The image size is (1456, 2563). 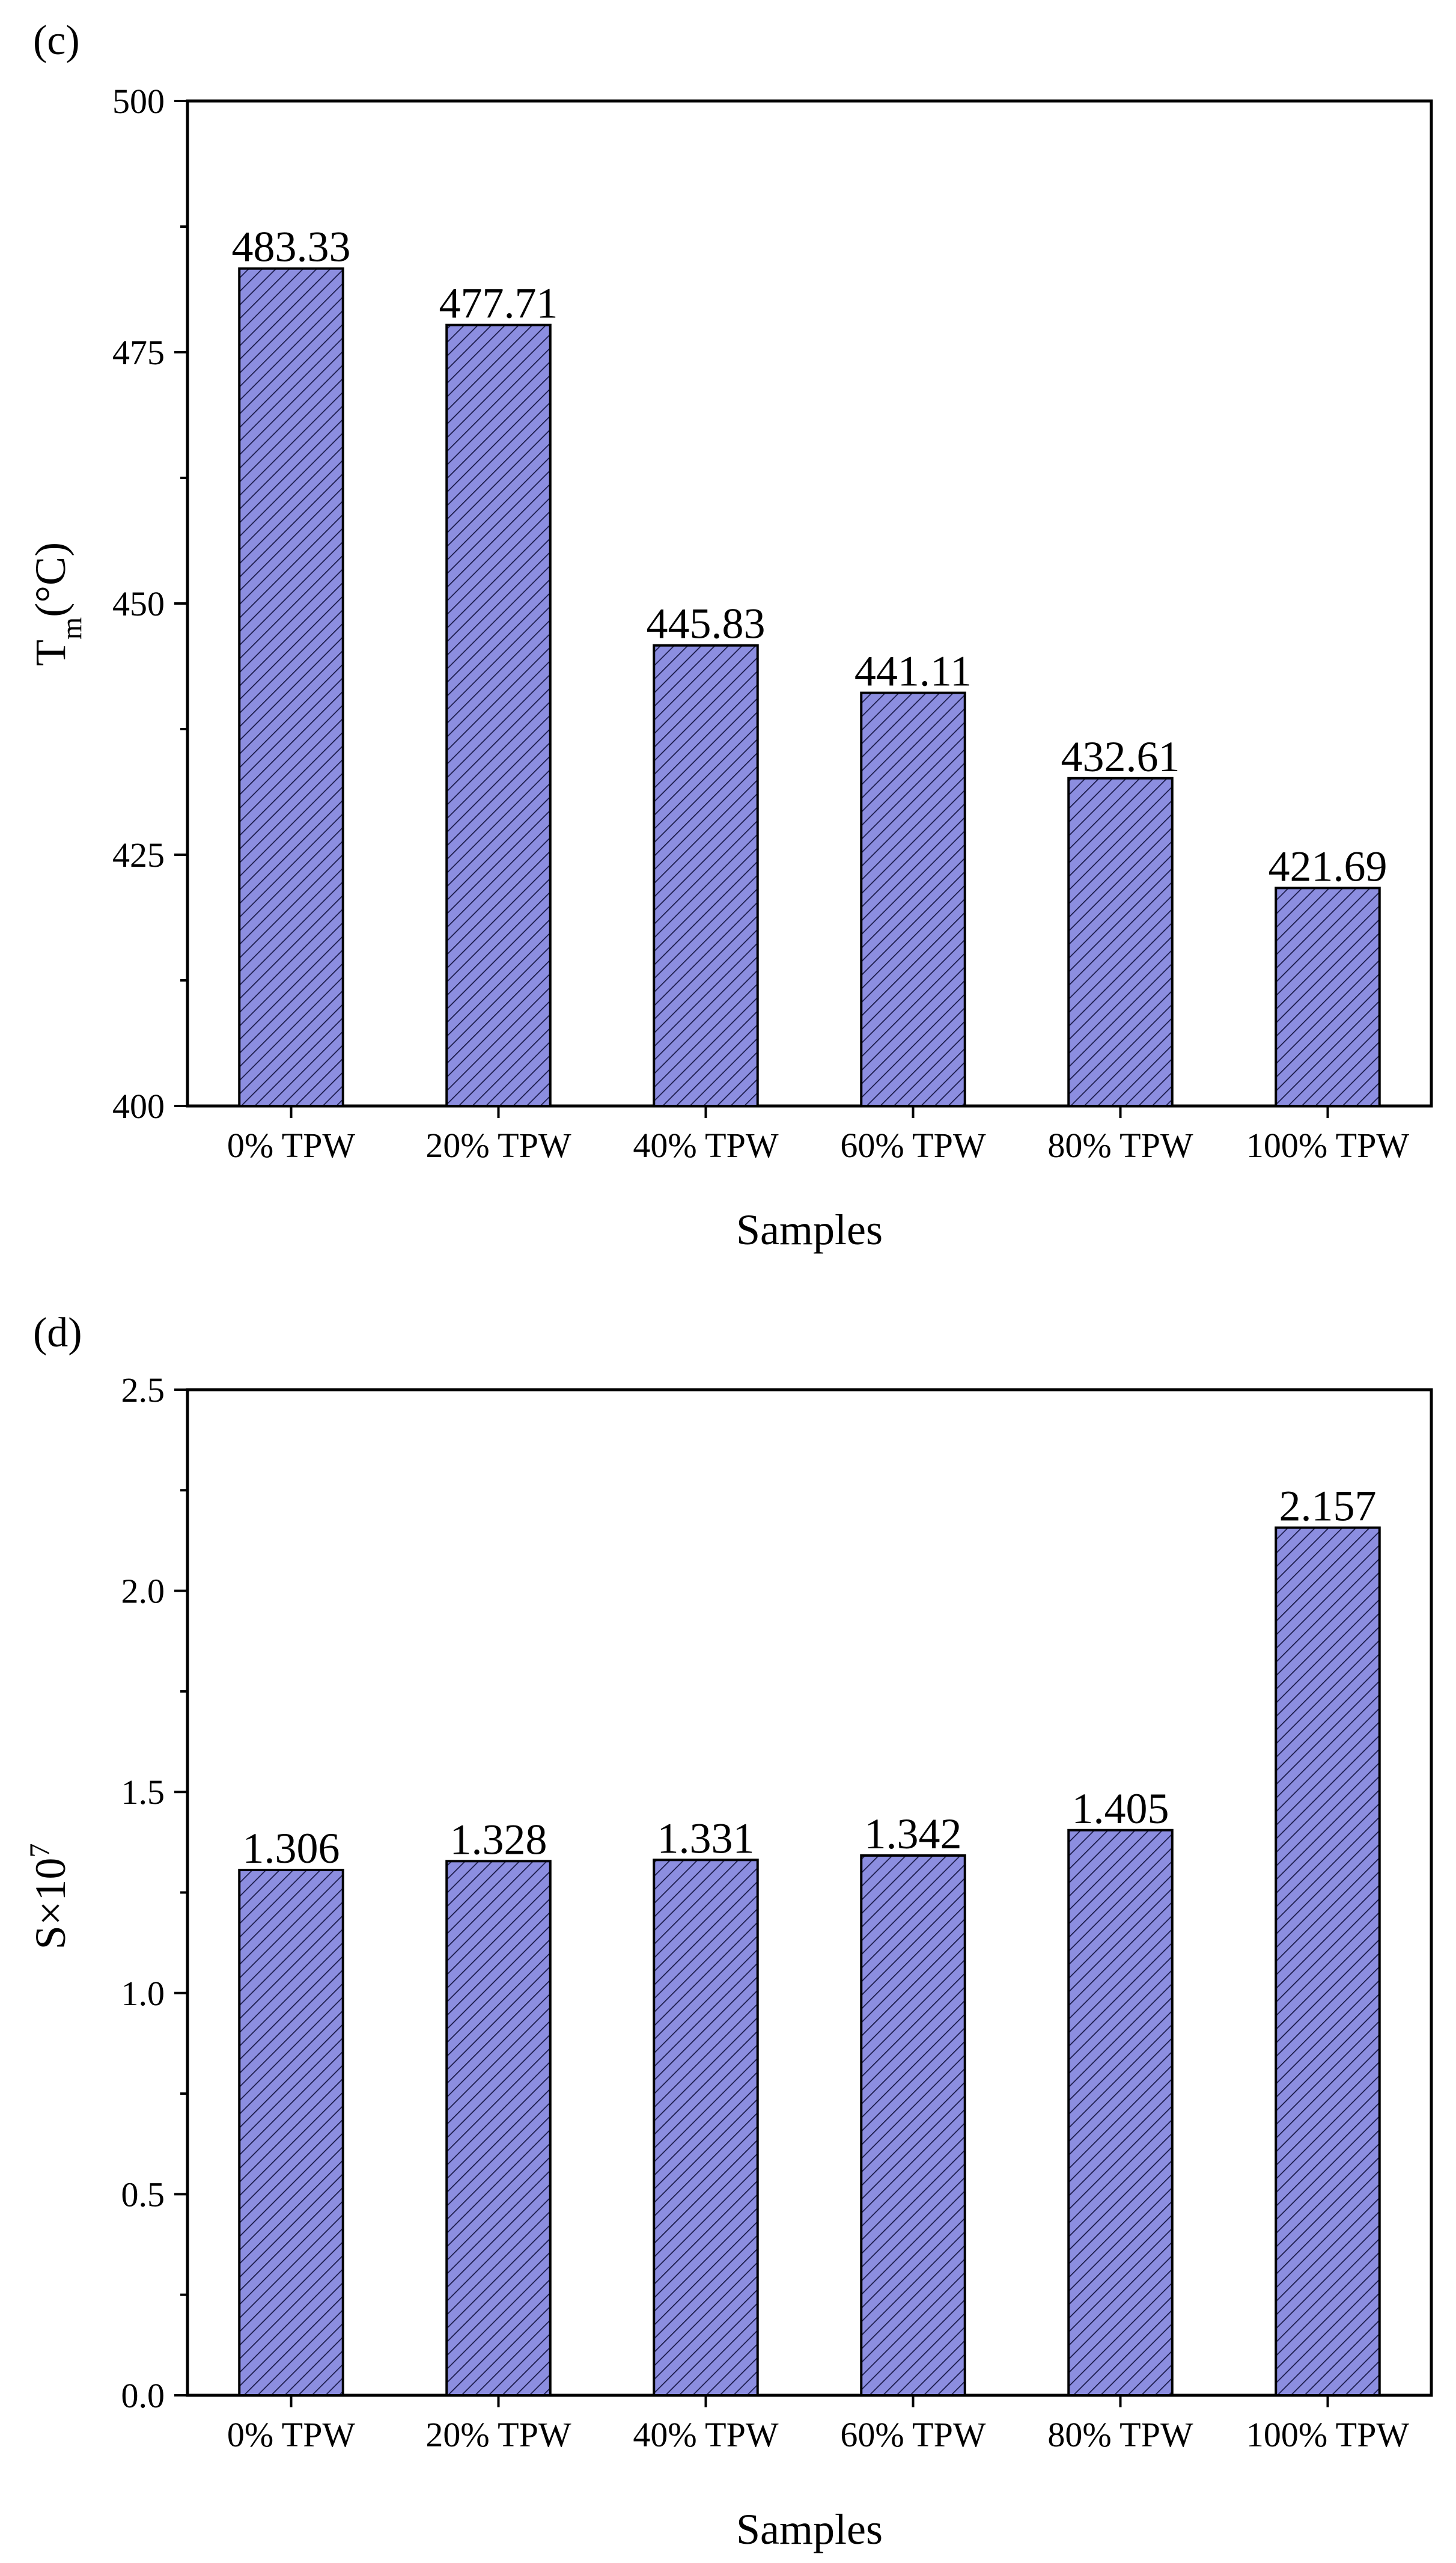 I want to click on value-label: 445.83, so click(x=706, y=624).